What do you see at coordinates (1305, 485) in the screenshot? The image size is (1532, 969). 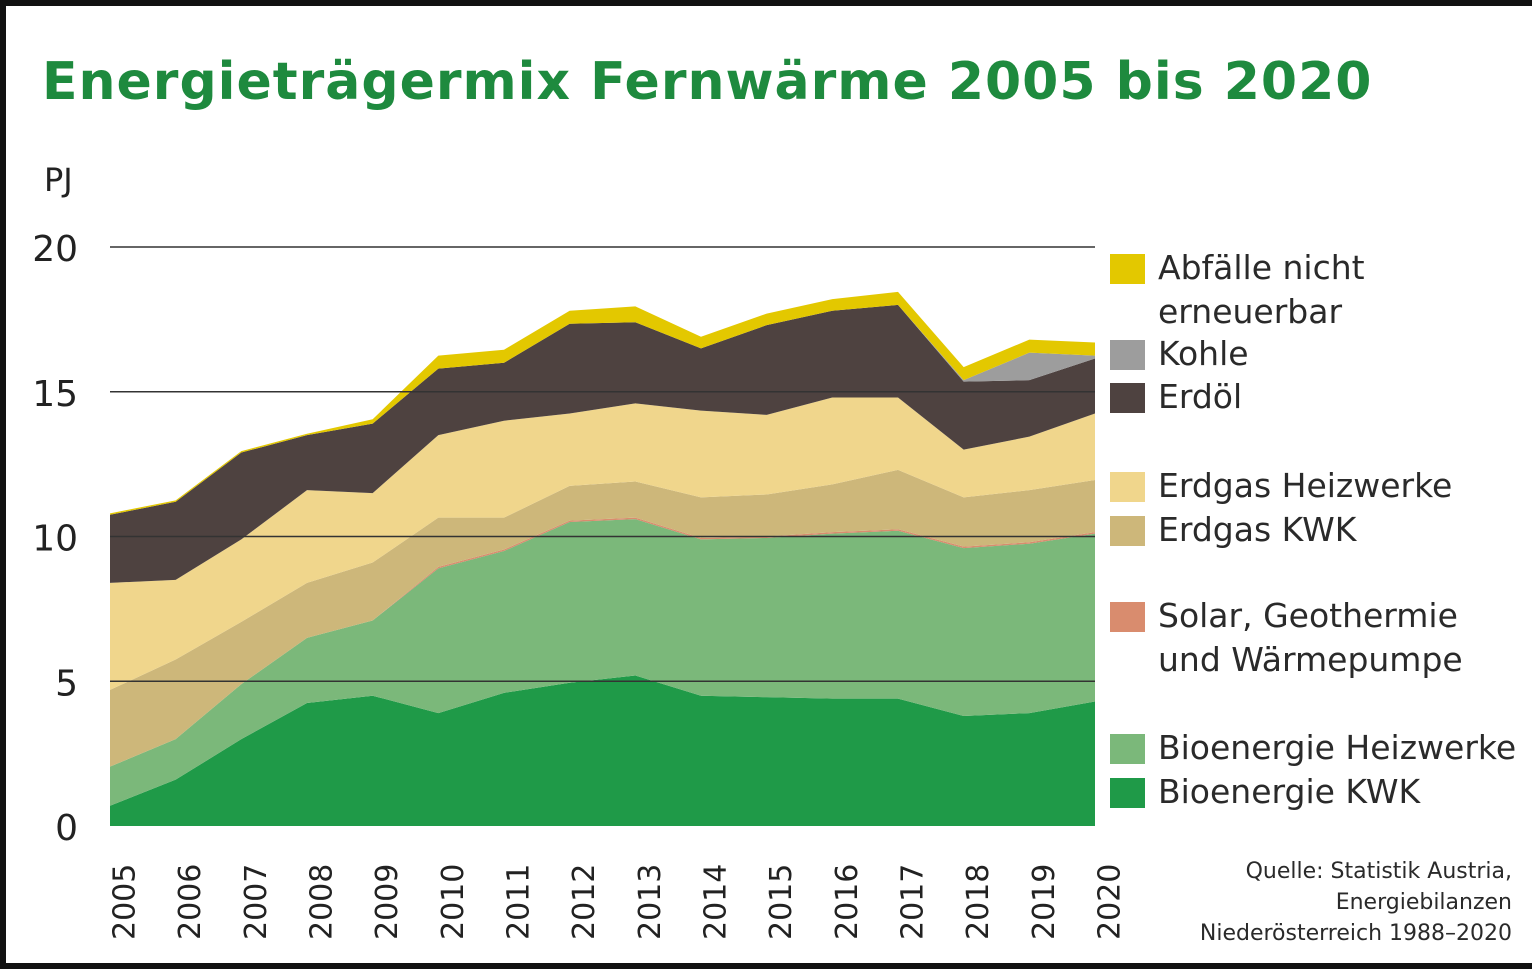 I see `legend-label: Erdgas Heizwerke` at bounding box center [1305, 485].